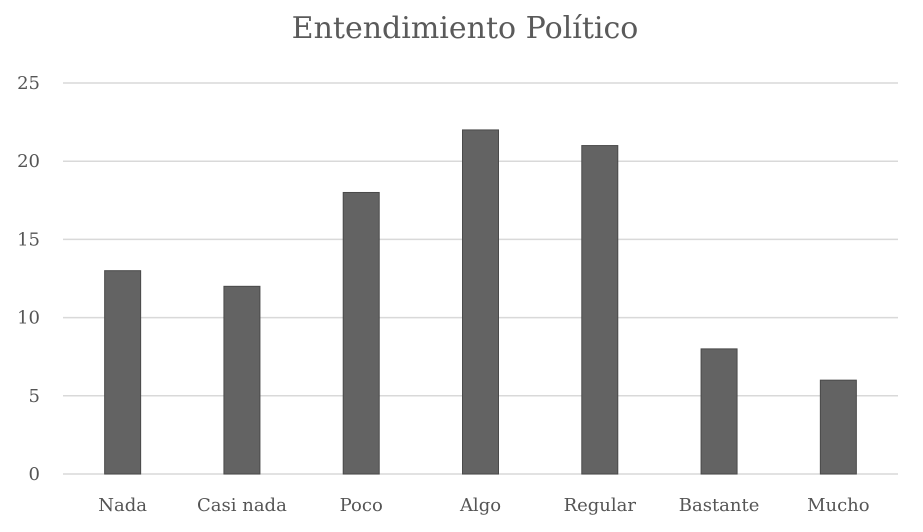  Describe the element at coordinates (123, 372) in the screenshot. I see `bar-nada` at that location.